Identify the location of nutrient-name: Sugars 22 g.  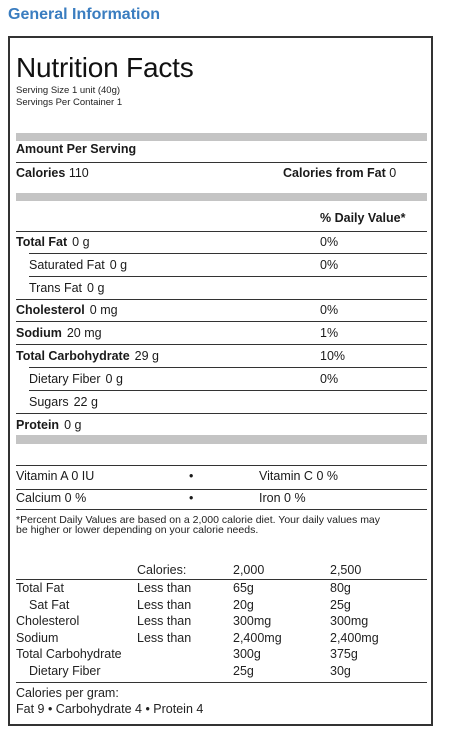
(63, 402).